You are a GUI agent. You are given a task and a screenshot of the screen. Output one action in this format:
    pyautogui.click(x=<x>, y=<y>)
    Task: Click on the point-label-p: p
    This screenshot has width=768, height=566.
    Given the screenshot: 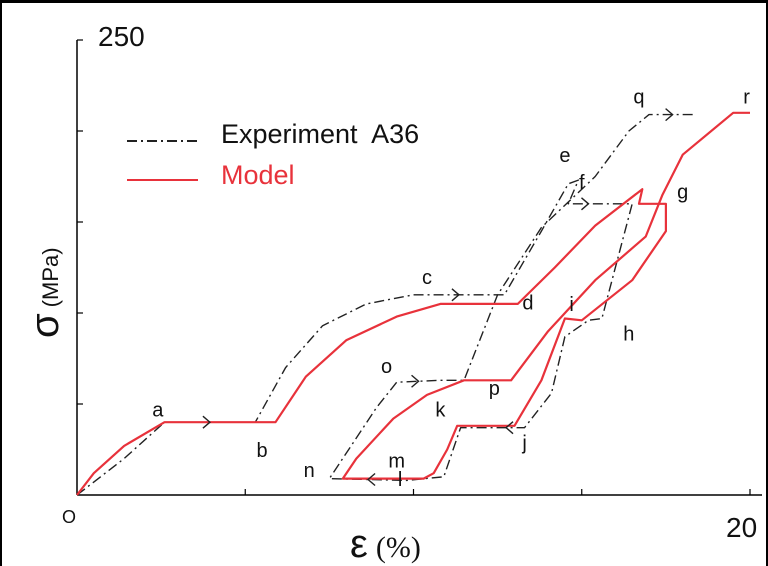 What is the action you would take?
    pyautogui.click(x=494, y=389)
    